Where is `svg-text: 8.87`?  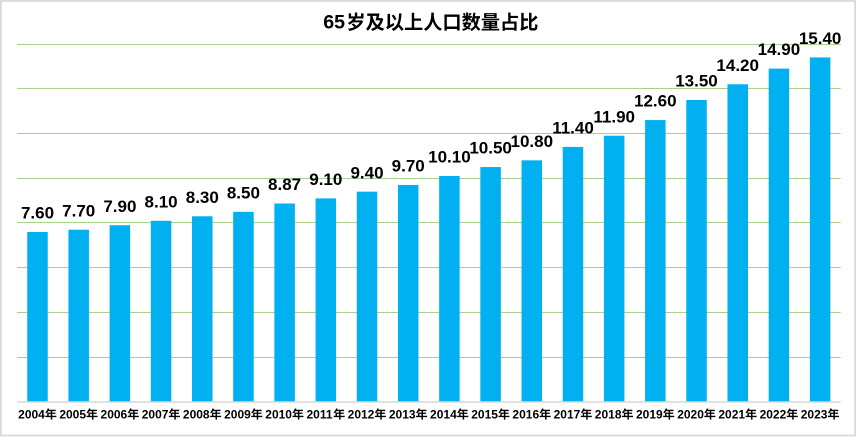 svg-text: 8.87 is located at coordinates (284, 184).